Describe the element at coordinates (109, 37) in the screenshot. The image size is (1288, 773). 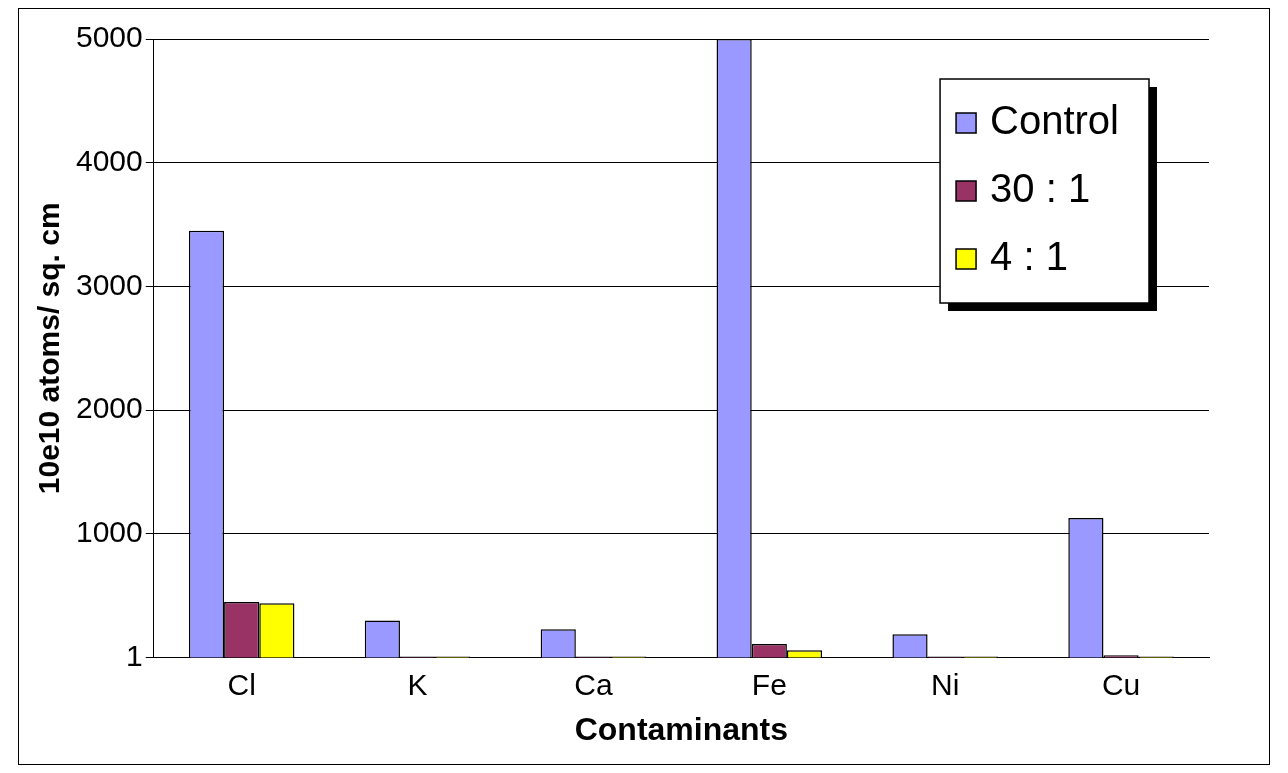
I see `y-tick-label: 5000` at that location.